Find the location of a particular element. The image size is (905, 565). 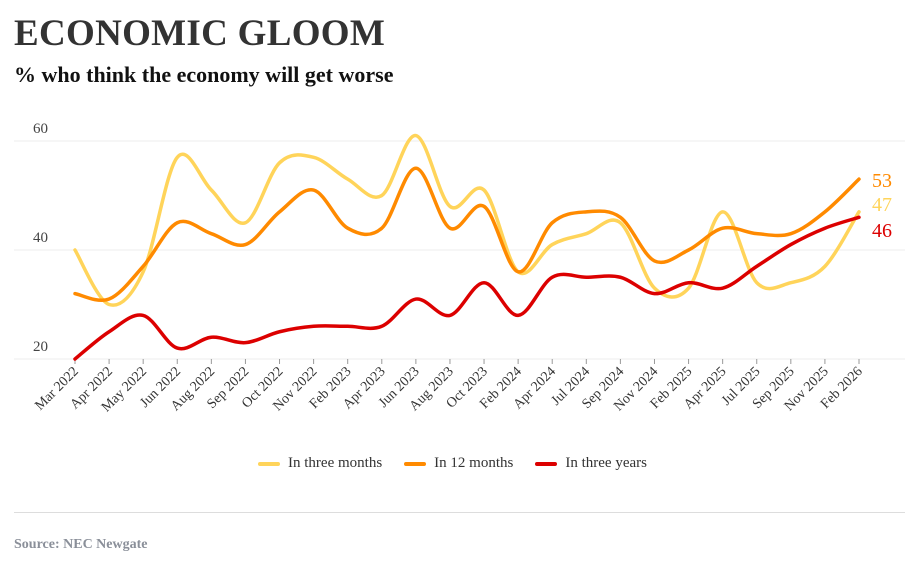

source-note: Source: NEC Newgate is located at coordinates (81, 544).